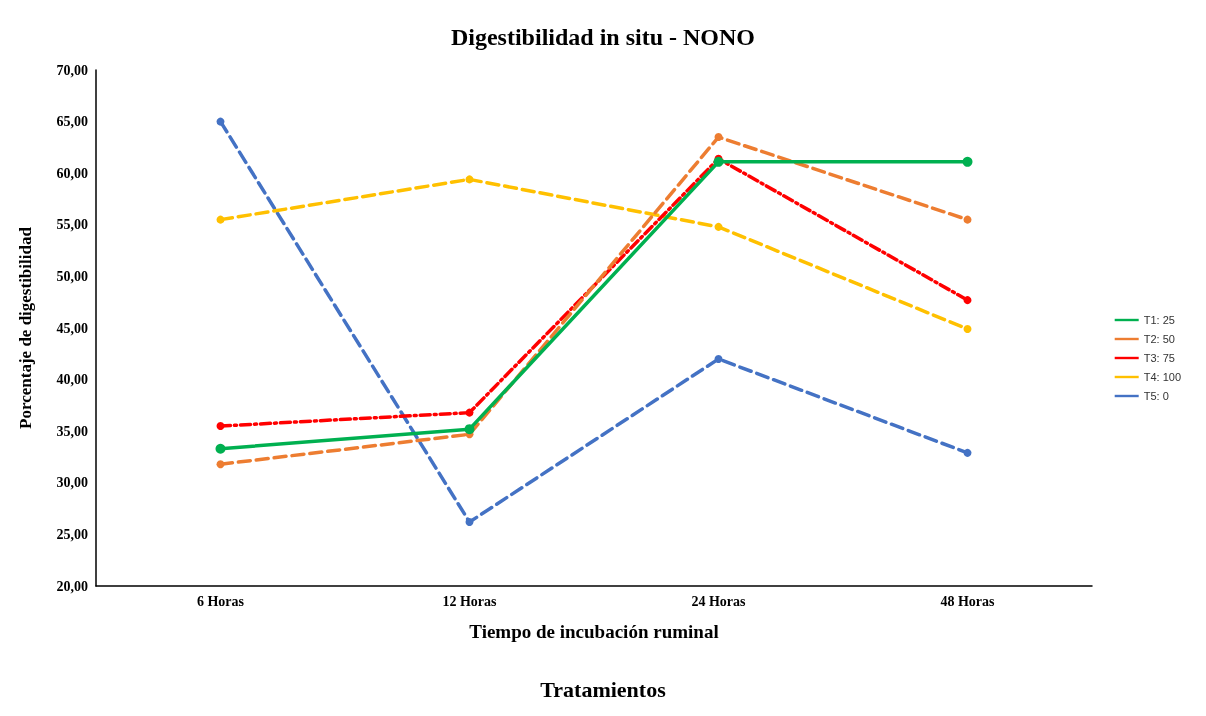 Image resolution: width=1206 pixels, height=716 pixels. What do you see at coordinates (72, 70) in the screenshot?
I see `y-tick-label: 70,00` at bounding box center [72, 70].